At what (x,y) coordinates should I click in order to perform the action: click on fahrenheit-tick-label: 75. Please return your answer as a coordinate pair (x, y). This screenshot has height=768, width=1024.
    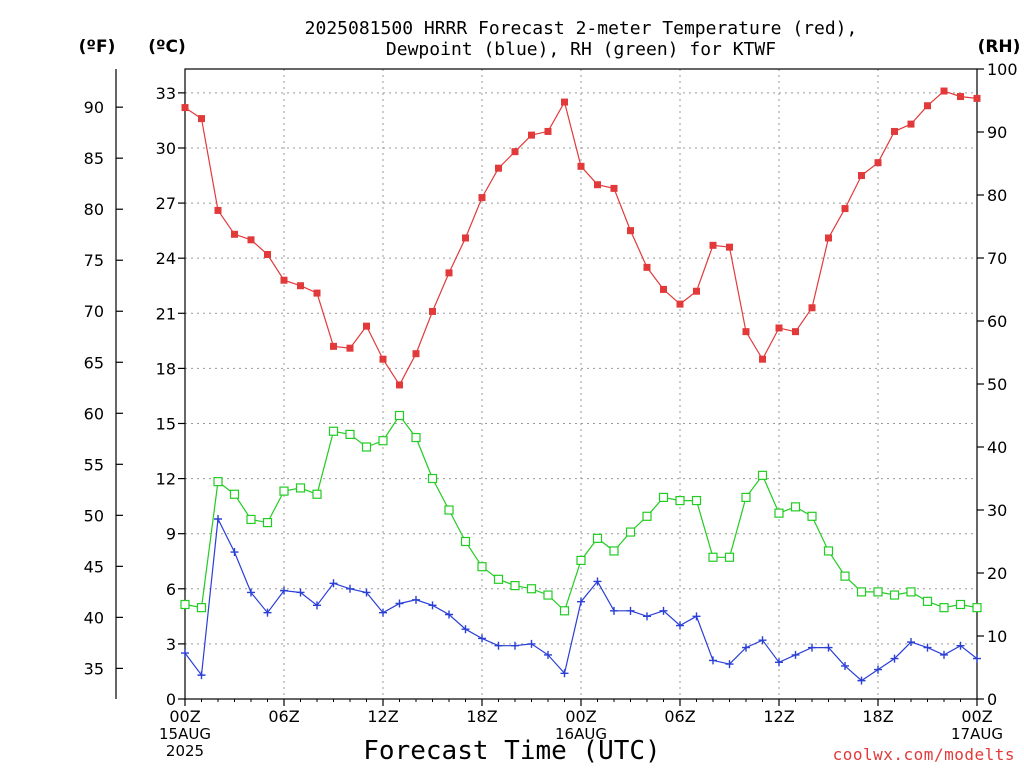
    Looking at the image, I should click on (94, 260).